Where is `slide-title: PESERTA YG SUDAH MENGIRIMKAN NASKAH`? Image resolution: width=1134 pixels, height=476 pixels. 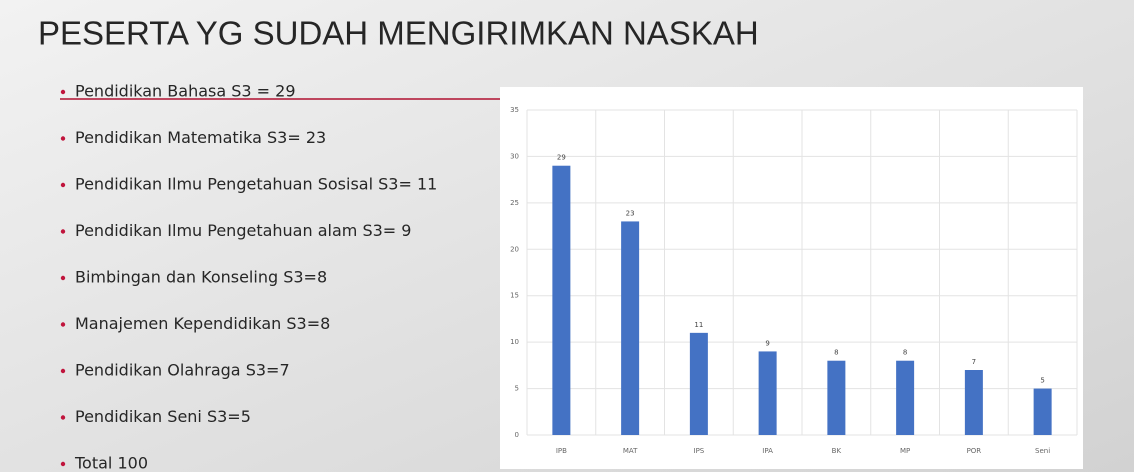
slide-title: PESERTA YG SUDAH MENGIRIMKAN NASKAH is located at coordinates (398, 33).